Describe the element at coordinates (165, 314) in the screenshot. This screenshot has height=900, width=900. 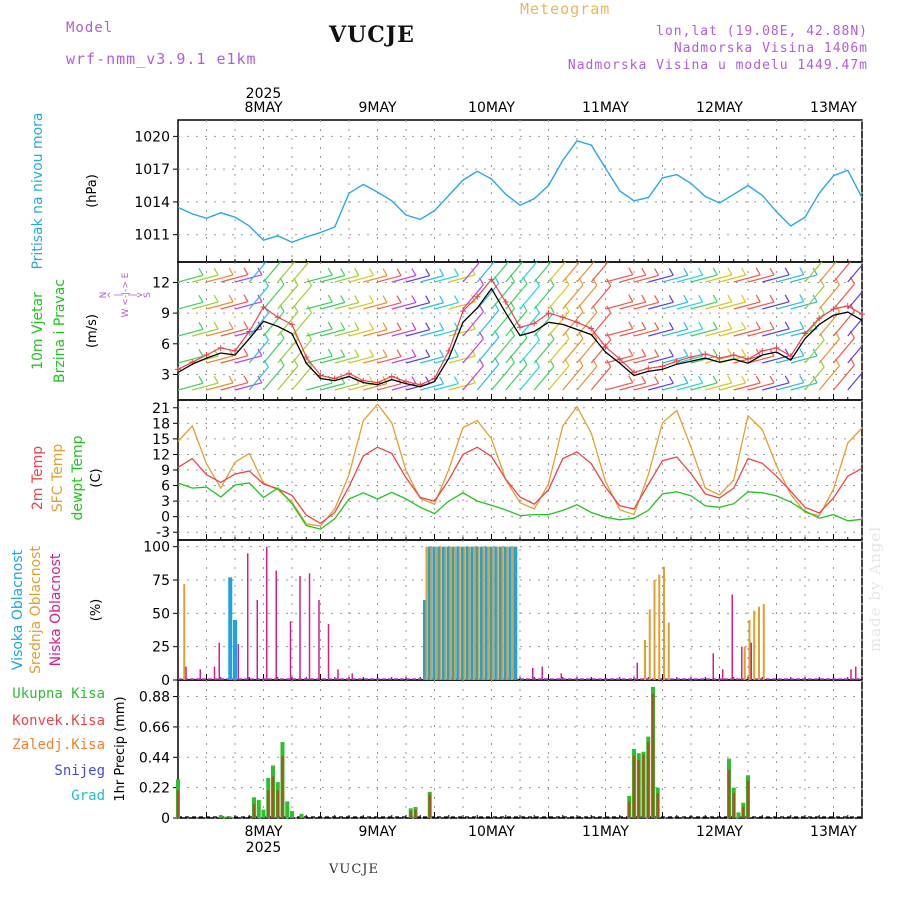
I see `y-tick-label: 9` at that location.